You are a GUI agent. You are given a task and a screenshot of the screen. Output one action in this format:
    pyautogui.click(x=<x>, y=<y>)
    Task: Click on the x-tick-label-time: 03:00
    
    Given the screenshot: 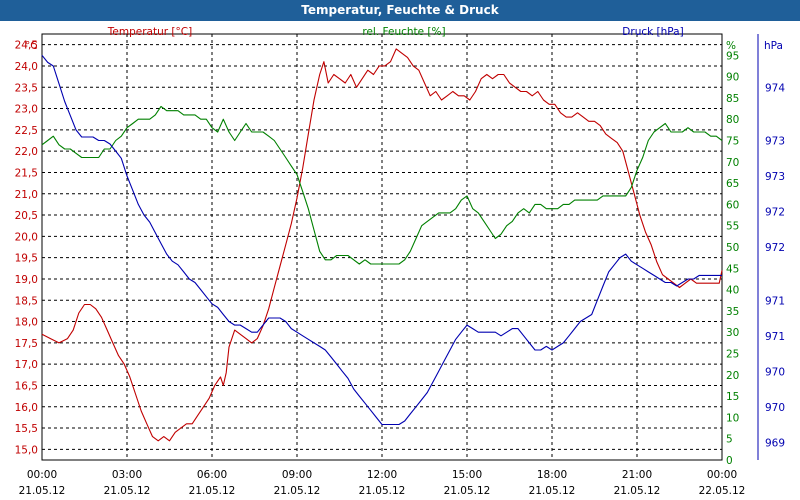 What is the action you would take?
    pyautogui.click(x=127, y=475)
    